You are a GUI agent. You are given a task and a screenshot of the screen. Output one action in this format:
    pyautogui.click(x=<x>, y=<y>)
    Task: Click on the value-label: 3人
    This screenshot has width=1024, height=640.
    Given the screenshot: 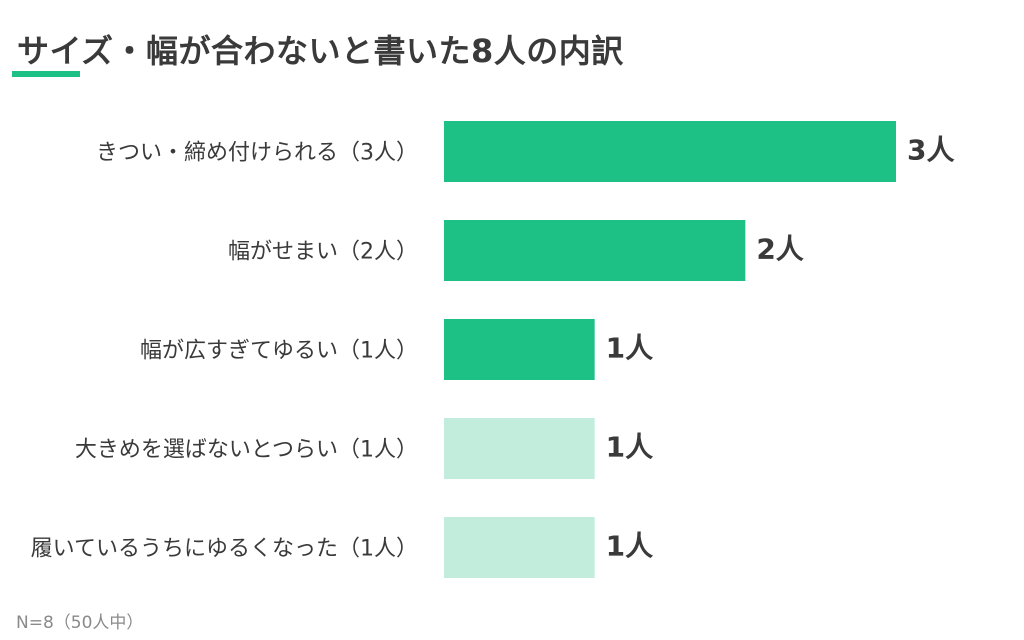 What is the action you would take?
    pyautogui.click(x=930, y=150)
    